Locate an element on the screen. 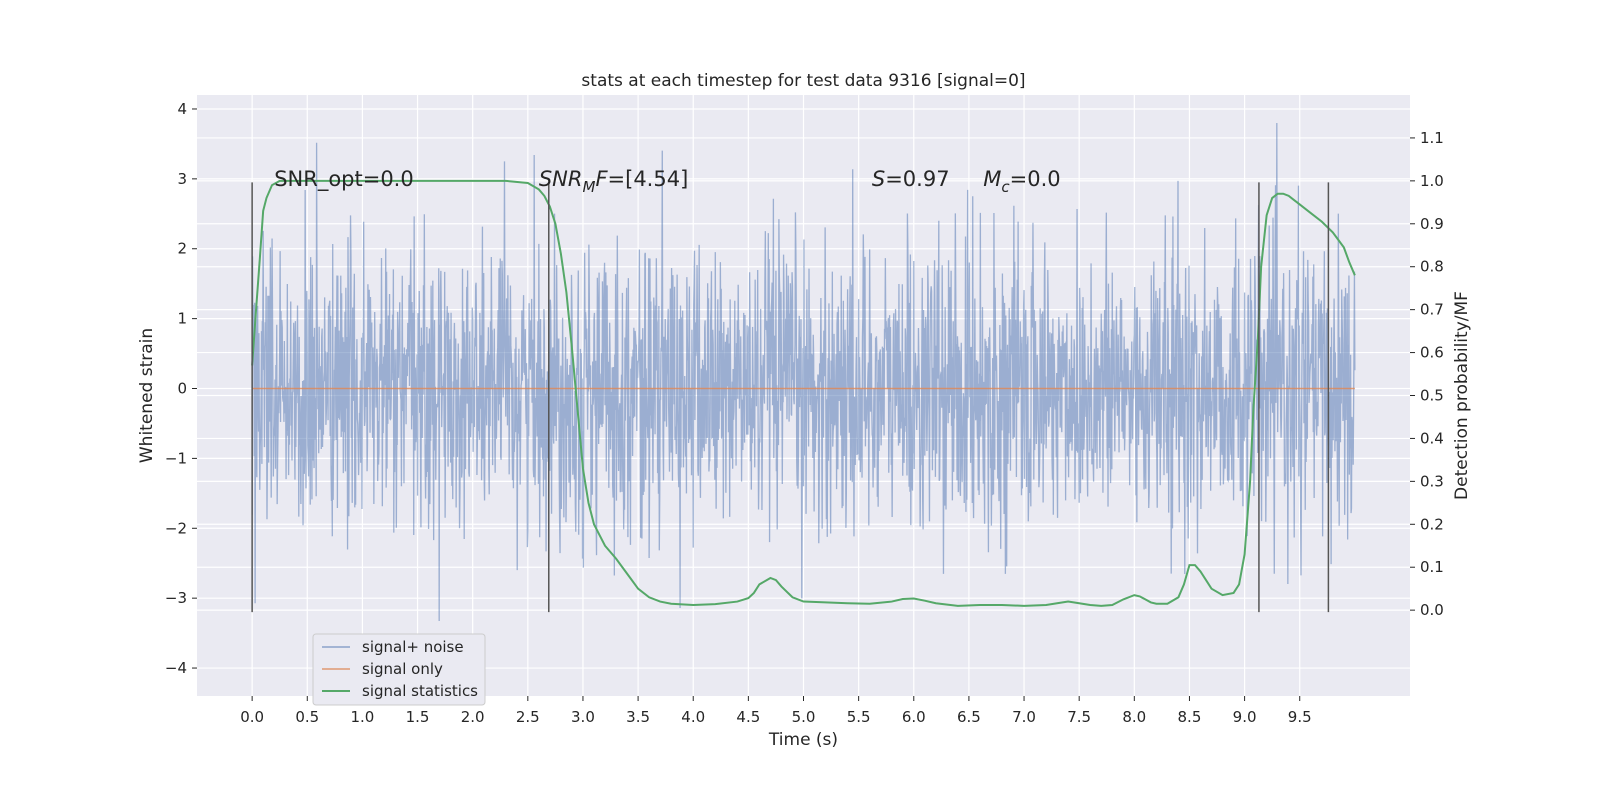 The width and height of the screenshot is (1600, 800). x-tick-label: 1.5 is located at coordinates (418, 717).